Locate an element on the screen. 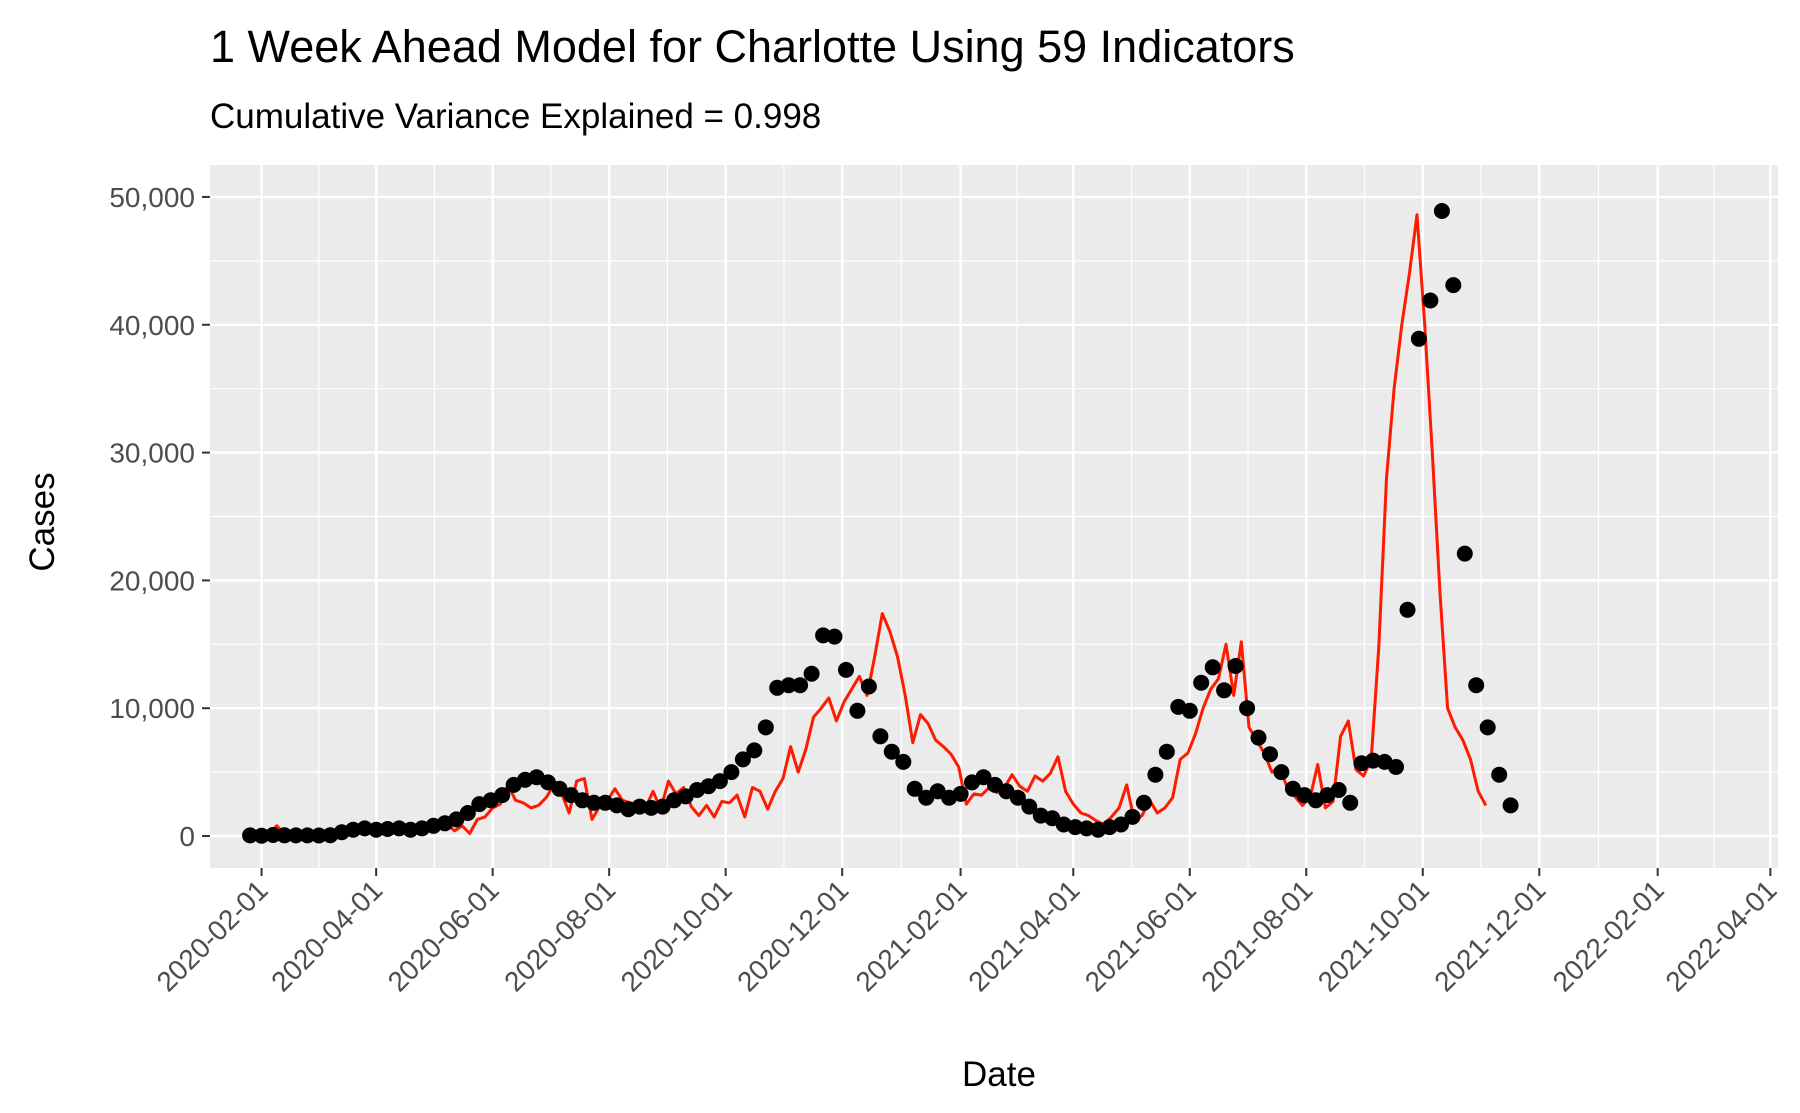  y-tick-label: 20,000 is located at coordinates (152, 580).